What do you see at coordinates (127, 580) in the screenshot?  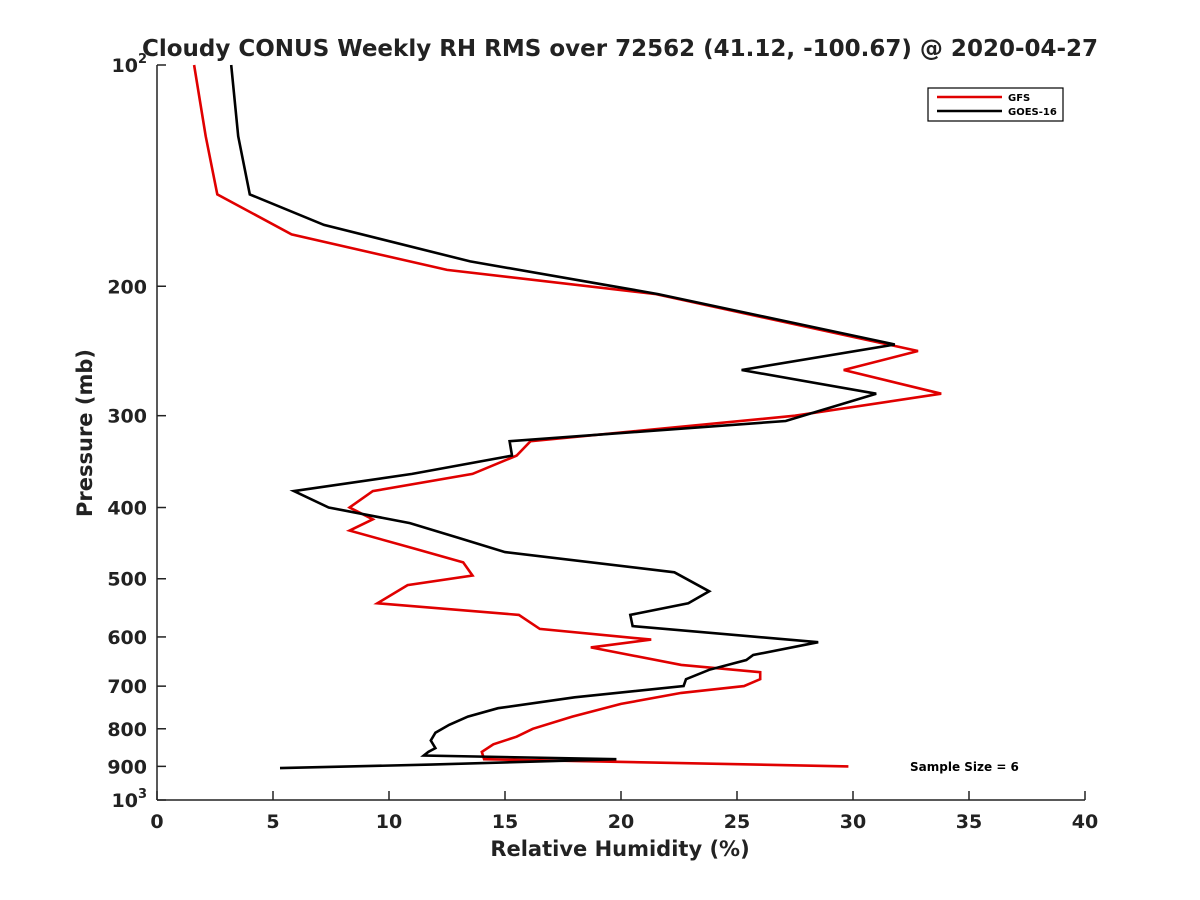 I see `y-tick-label: 500` at bounding box center [127, 580].